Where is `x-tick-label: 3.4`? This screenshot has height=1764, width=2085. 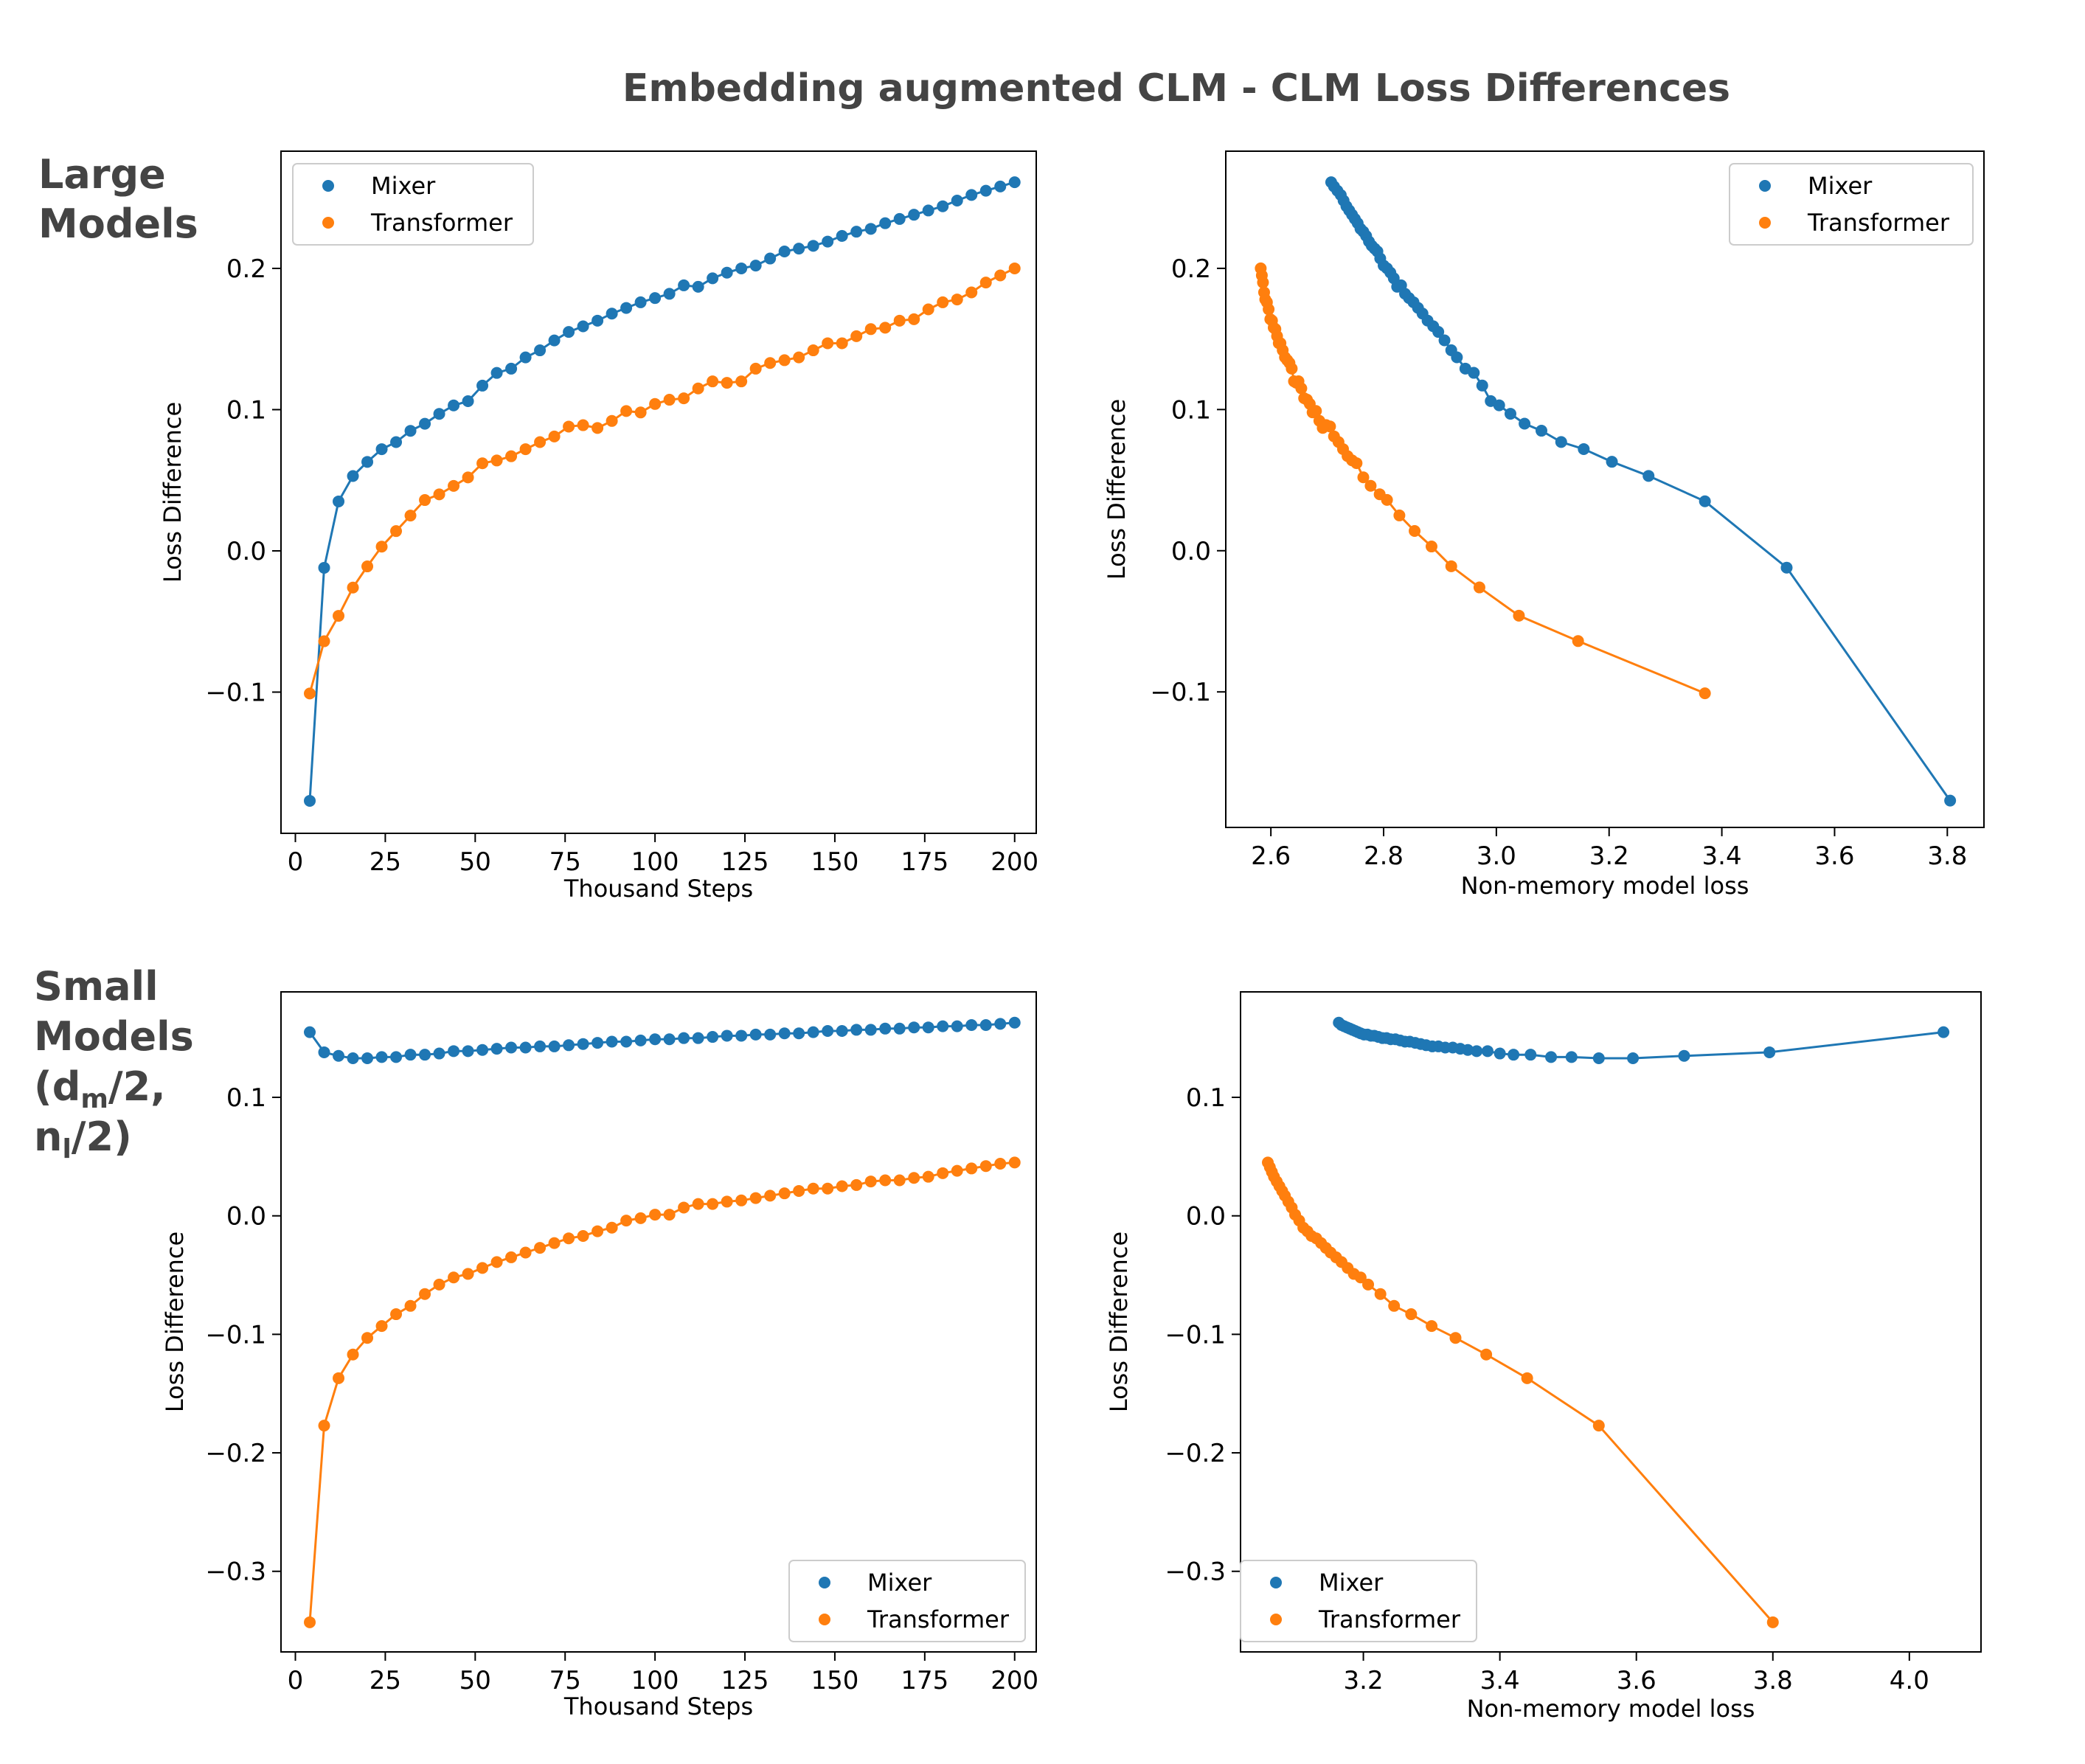
x-tick-label: 3.4 is located at coordinates (1500, 1680).